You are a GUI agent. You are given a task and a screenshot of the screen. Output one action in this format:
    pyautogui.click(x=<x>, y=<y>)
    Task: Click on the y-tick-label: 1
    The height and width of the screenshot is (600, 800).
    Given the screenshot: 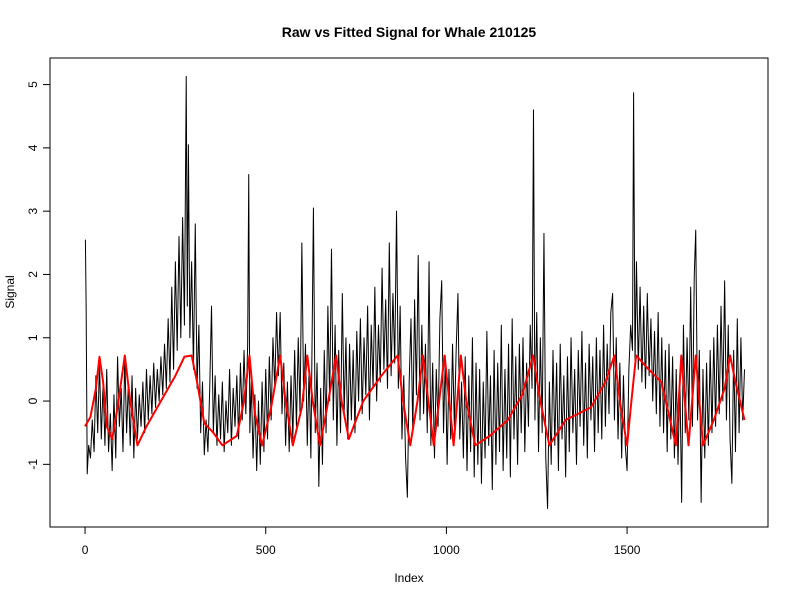 What is the action you would take?
    pyautogui.click(x=33, y=337)
    